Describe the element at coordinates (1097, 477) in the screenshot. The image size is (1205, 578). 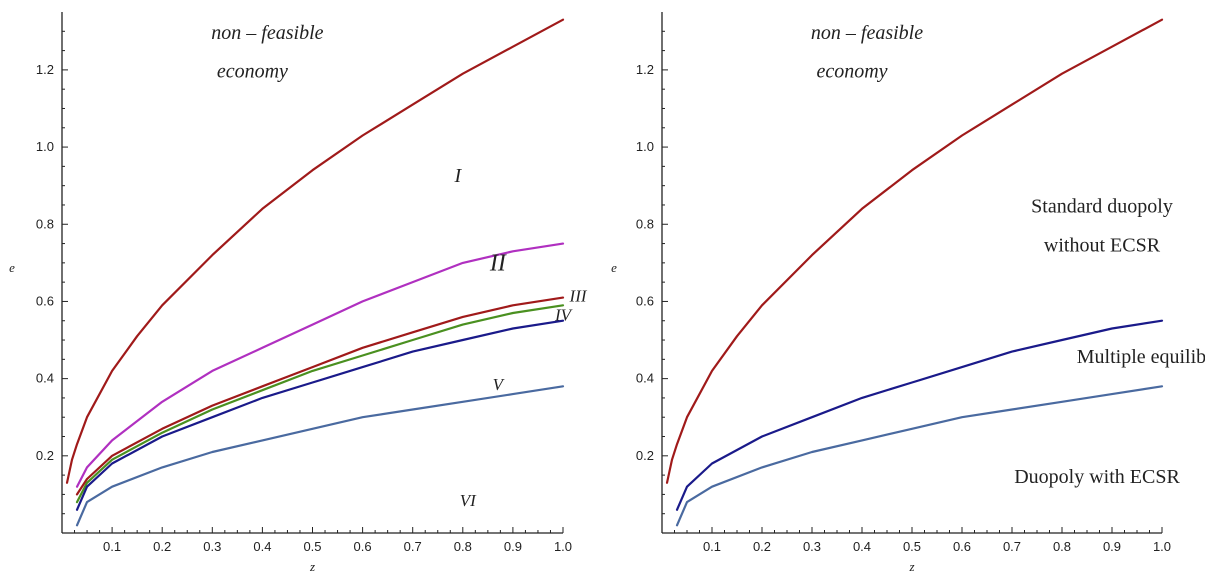
I see `annotation-5: Duopoly with ECSR` at that location.